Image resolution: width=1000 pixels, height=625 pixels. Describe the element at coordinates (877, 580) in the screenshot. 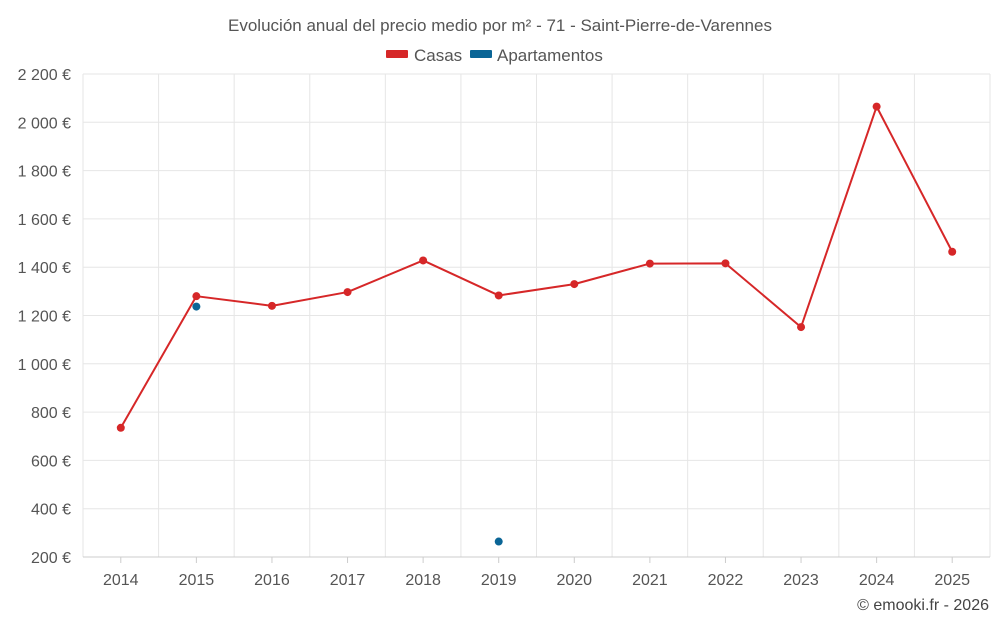

I see `x-tick-label: 2024` at that location.